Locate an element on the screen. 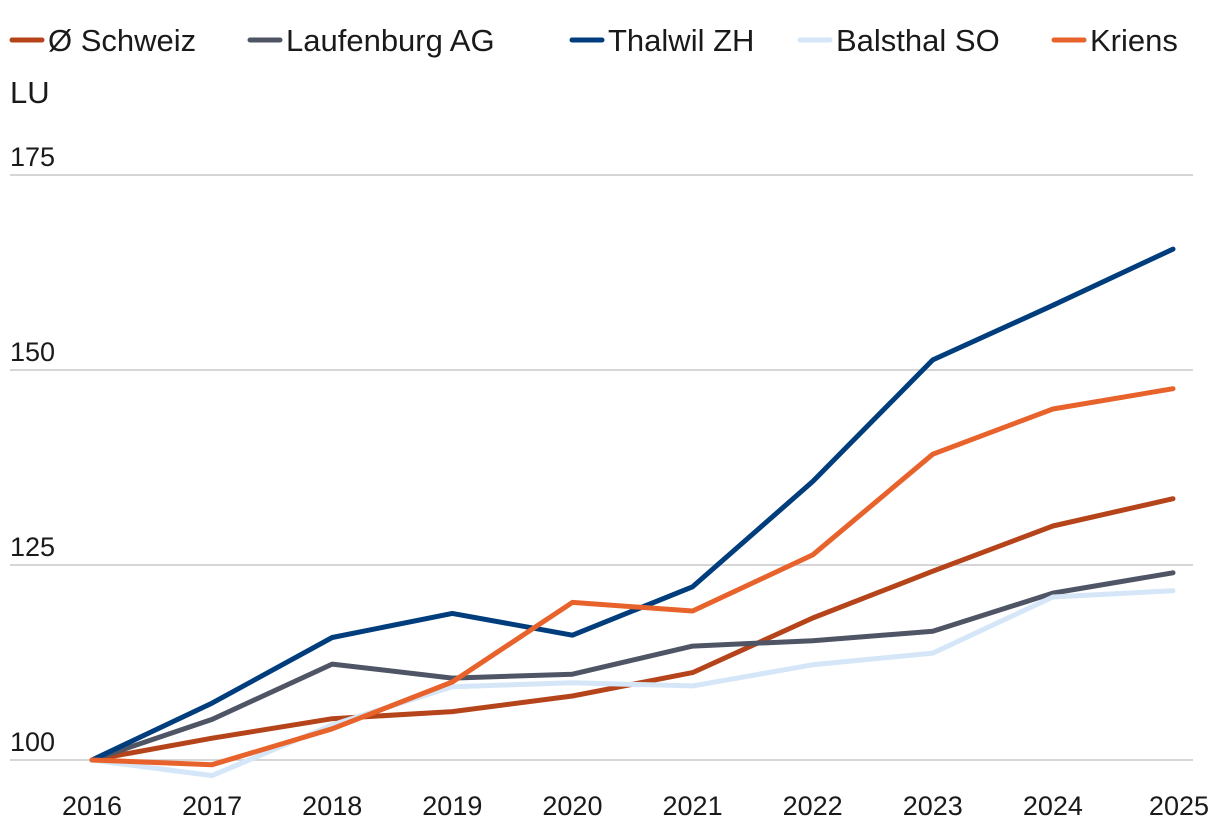  legend-label: Thalwil ZH is located at coordinates (681, 40).